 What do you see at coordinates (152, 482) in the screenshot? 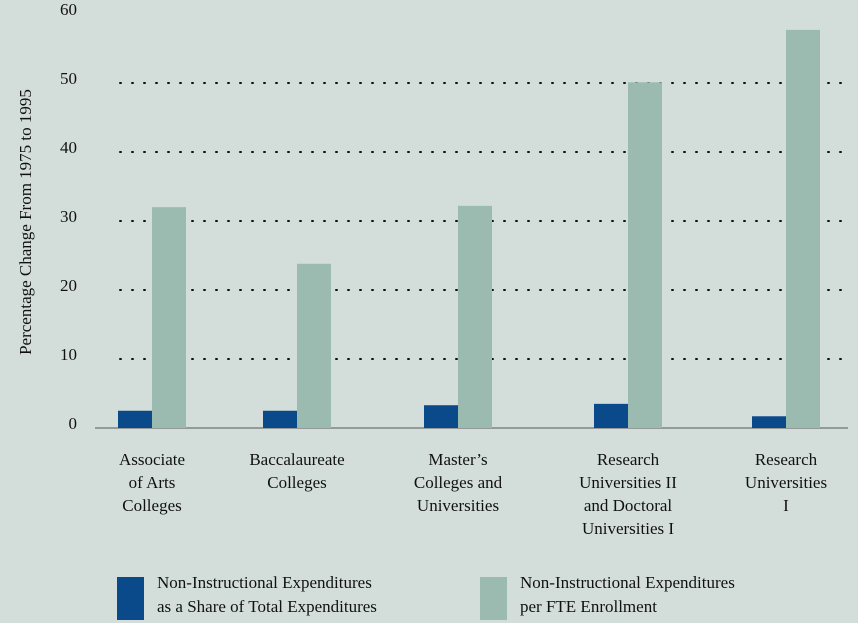
I see `x-tick-label: Associate of Arts Colleges` at bounding box center [152, 482].